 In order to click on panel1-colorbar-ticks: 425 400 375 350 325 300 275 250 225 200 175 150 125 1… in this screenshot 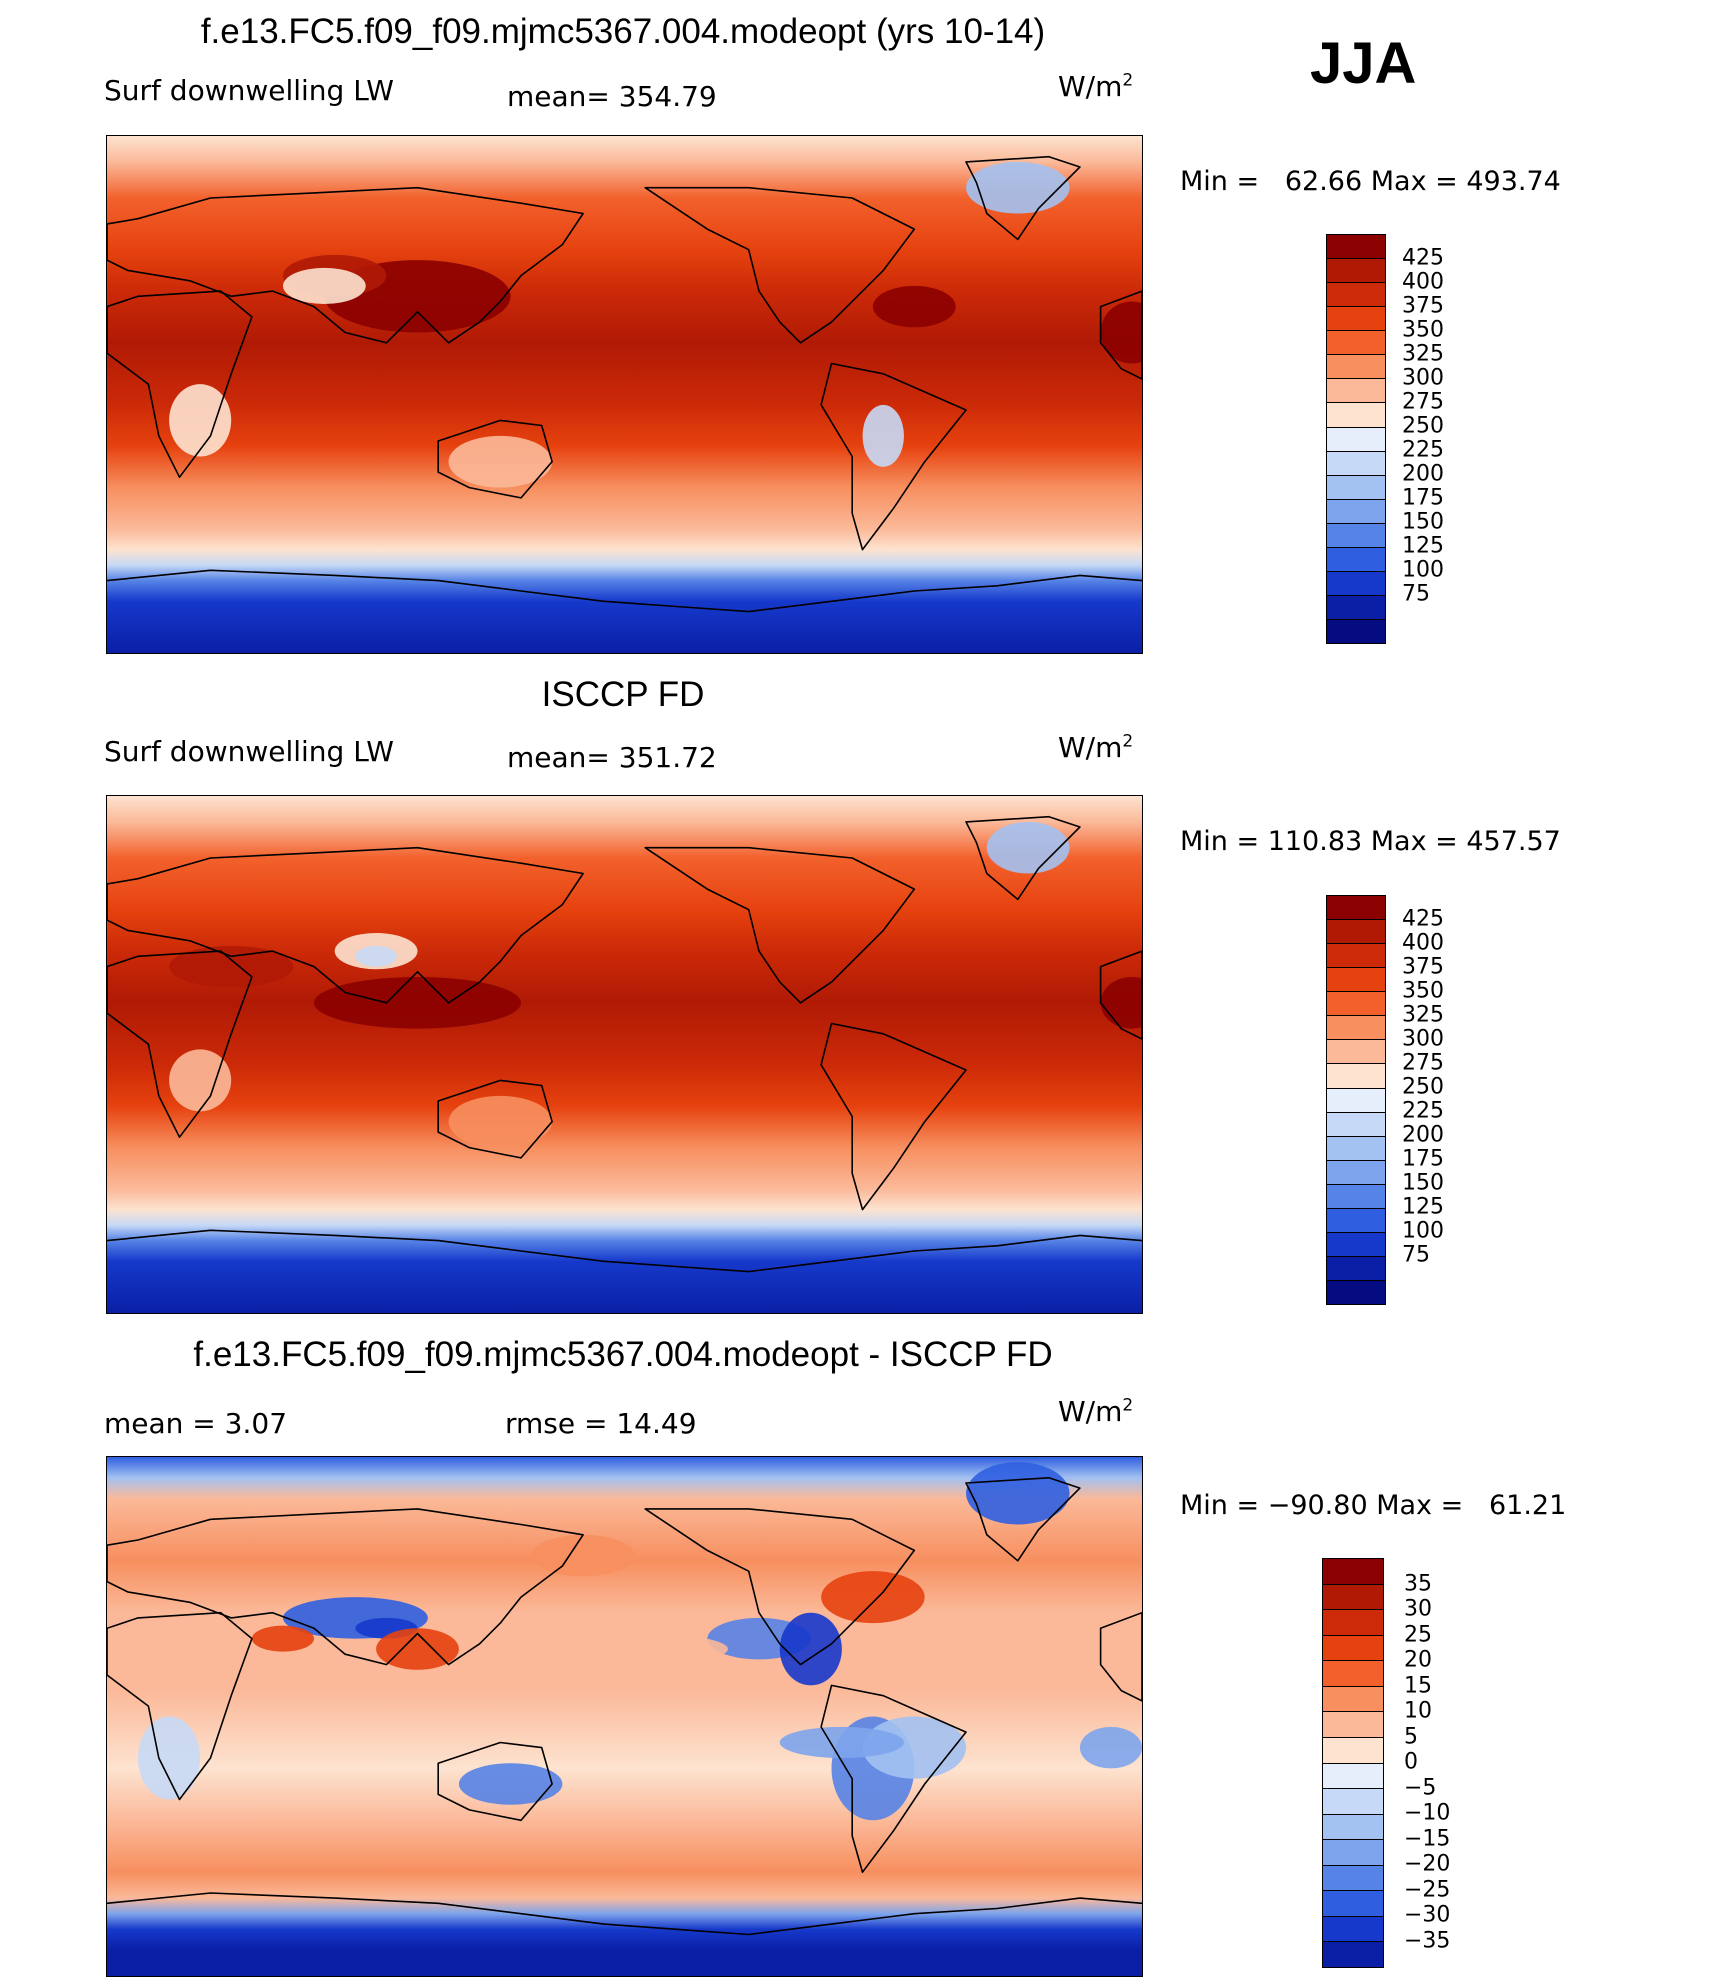, I will do `click(1442, 438)`.